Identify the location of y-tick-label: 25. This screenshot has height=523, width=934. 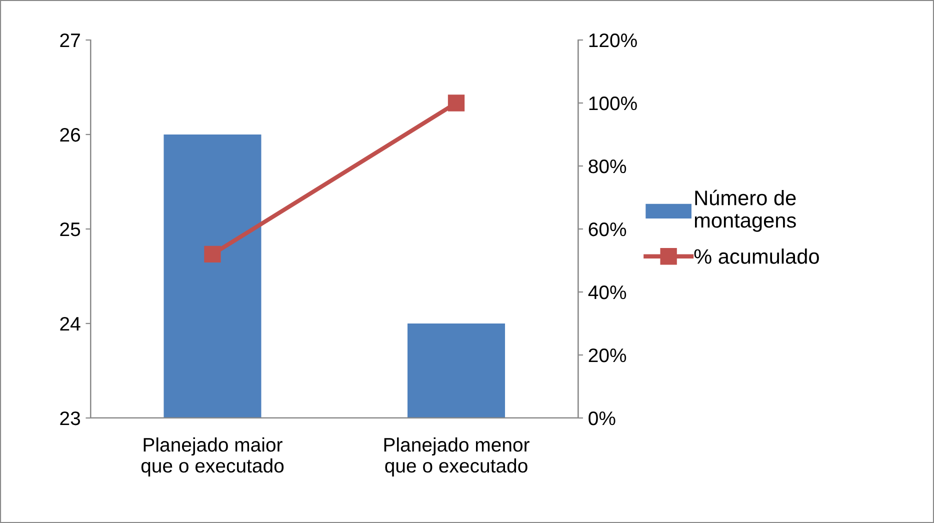
(70, 229).